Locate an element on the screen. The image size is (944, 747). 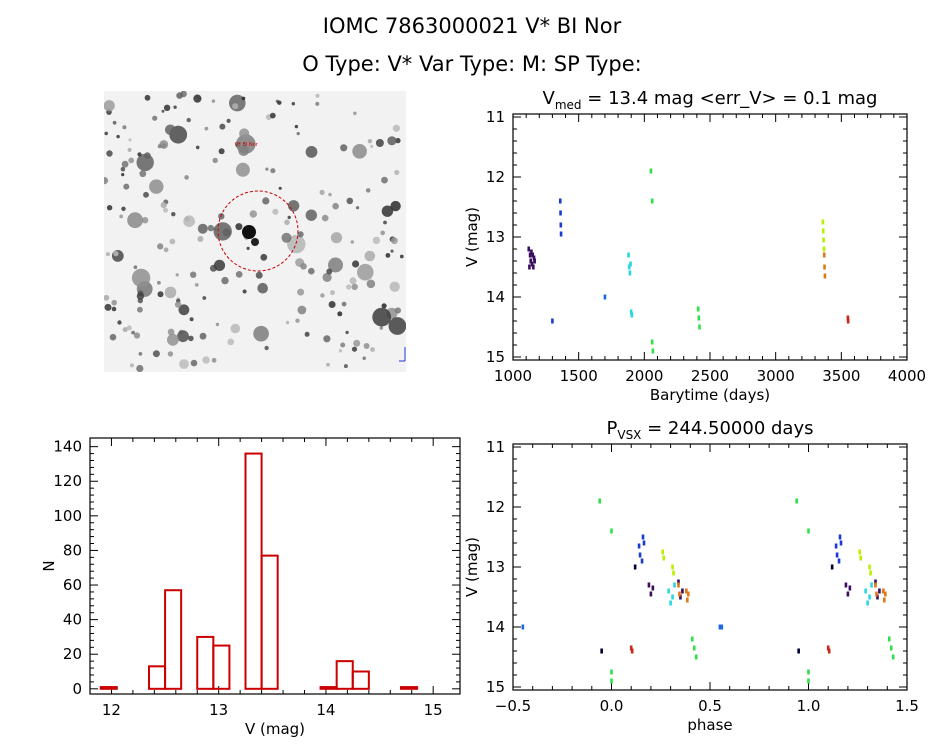
lightcurve-xtick-label: 4000 is located at coordinates (907, 376).